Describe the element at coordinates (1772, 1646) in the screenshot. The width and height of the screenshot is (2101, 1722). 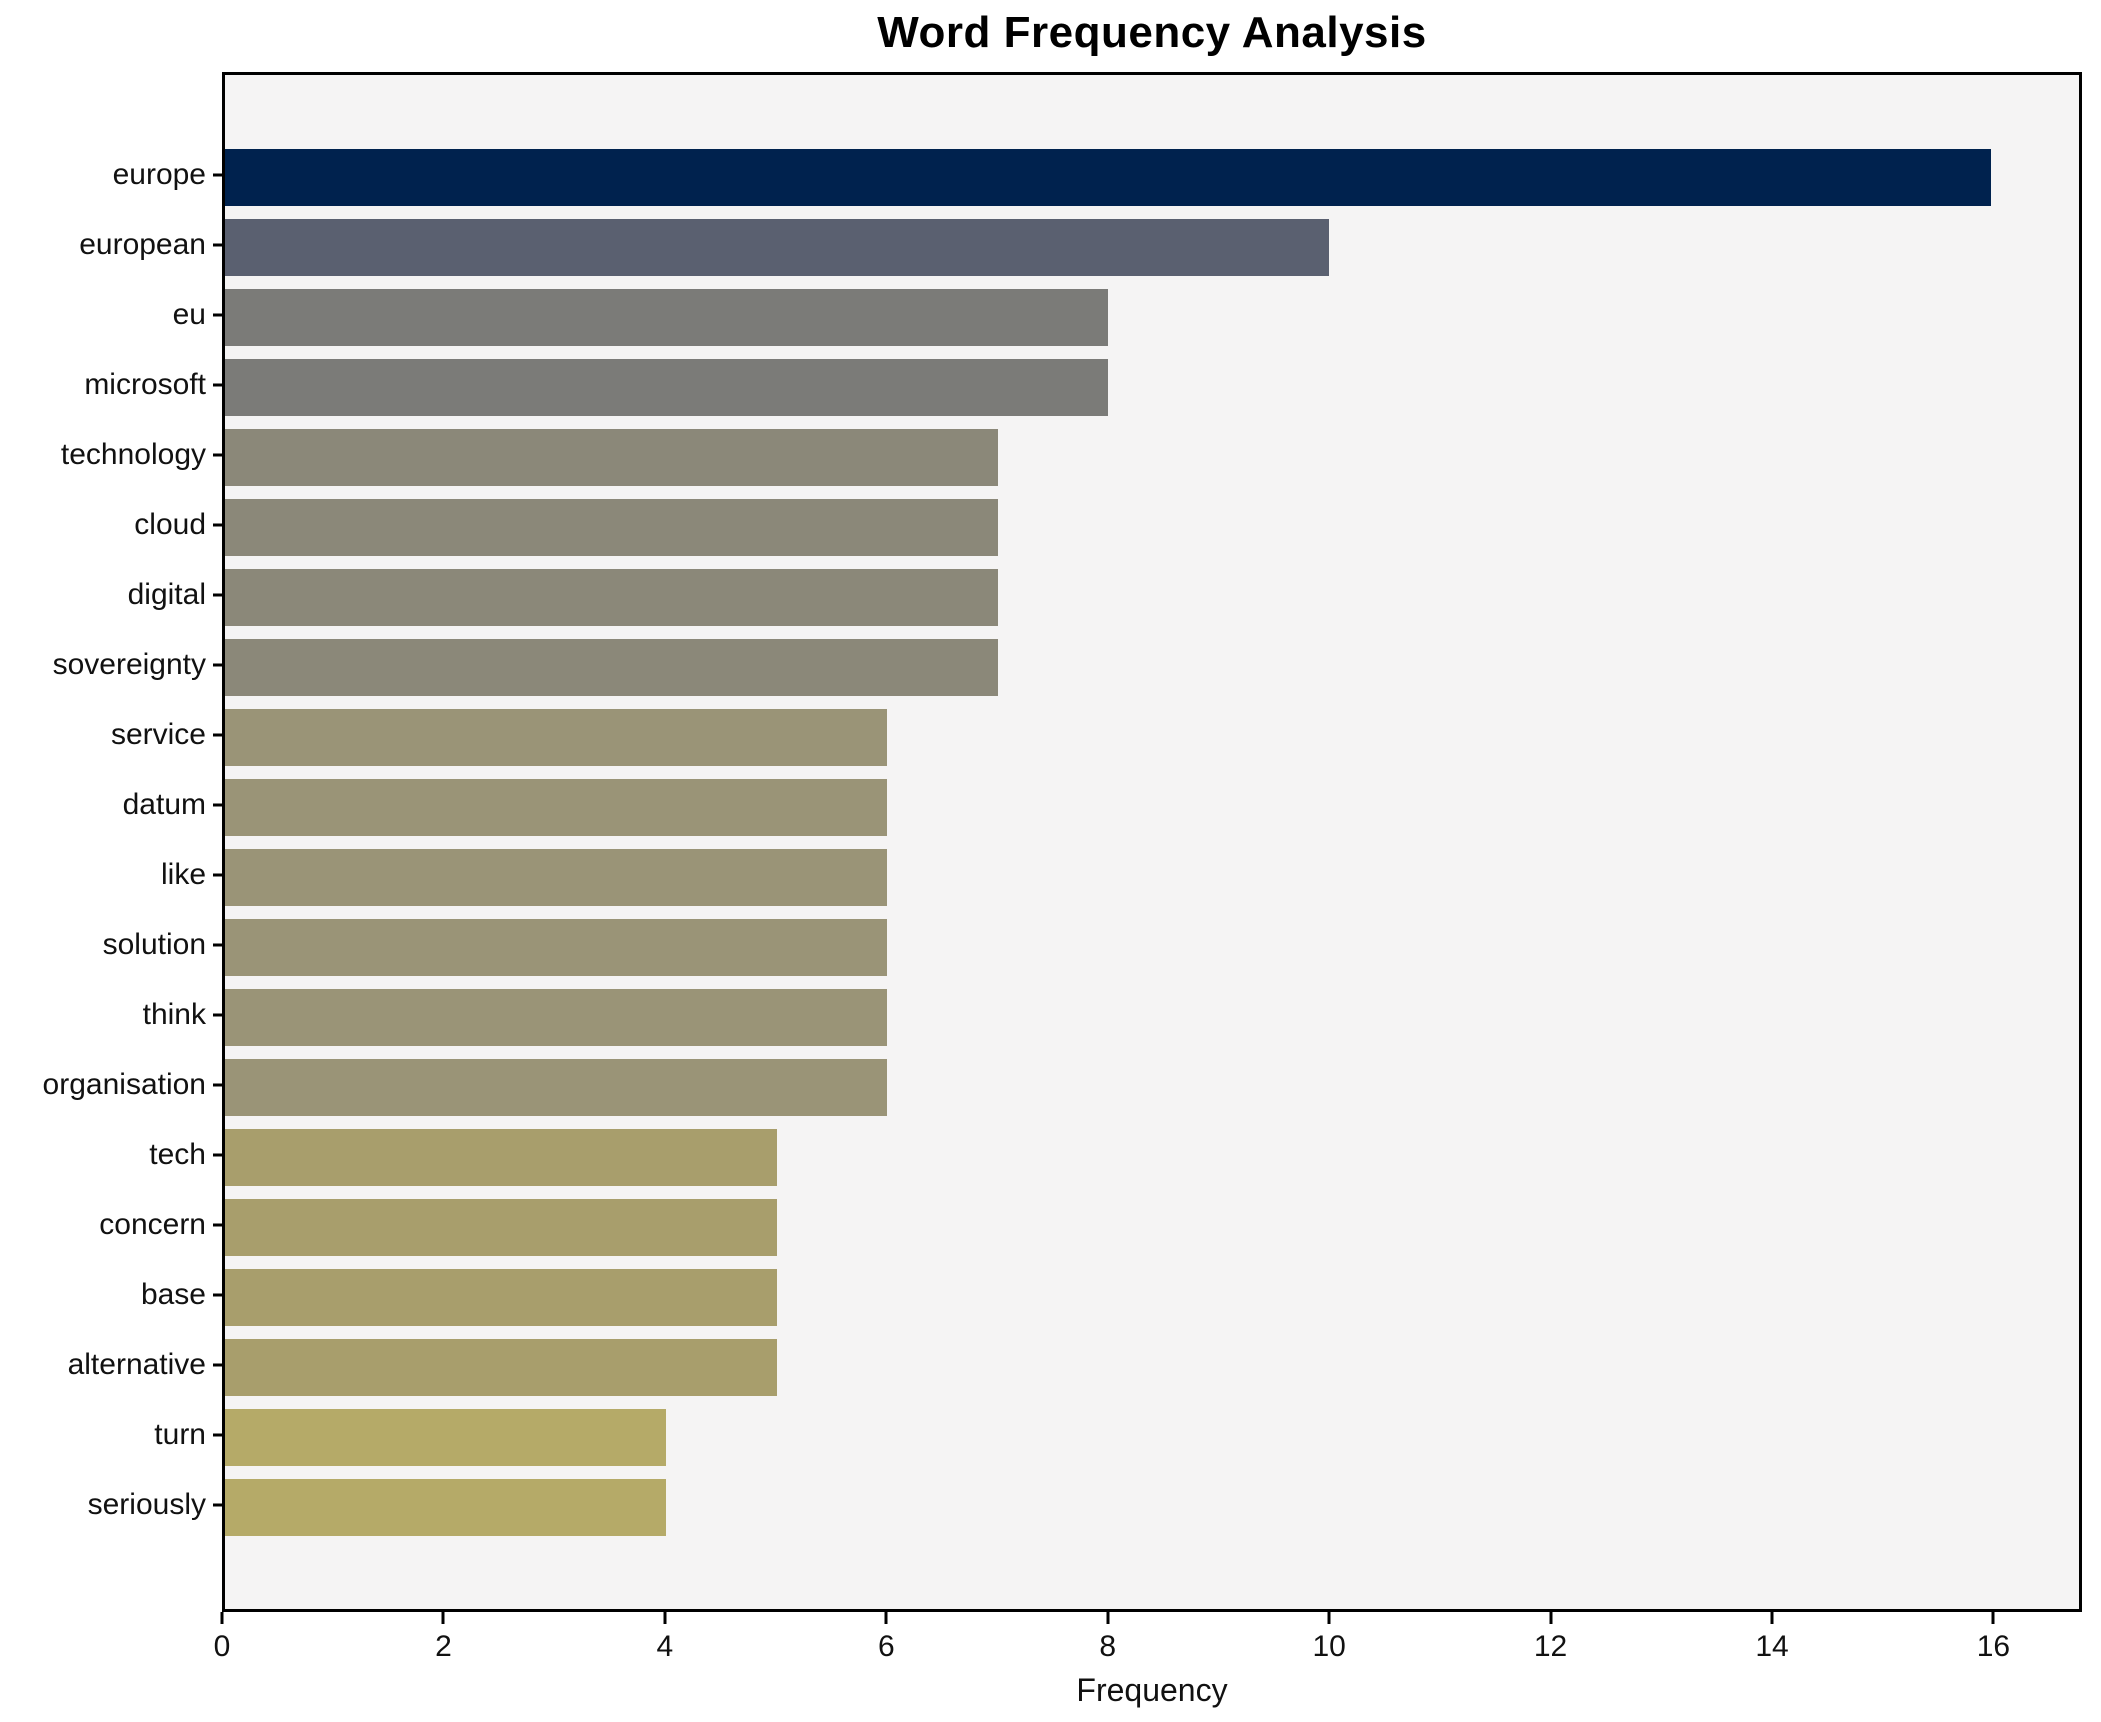
I see `x-tick-label-14: 14` at that location.